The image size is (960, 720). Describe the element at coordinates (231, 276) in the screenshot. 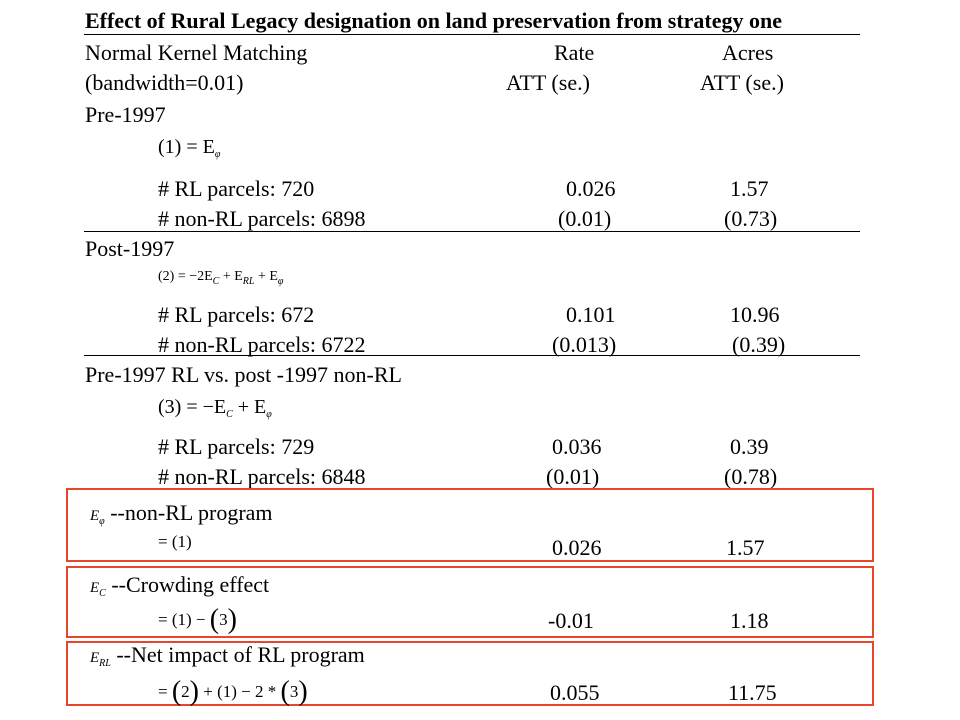

I see `formula-2b: + E` at that location.